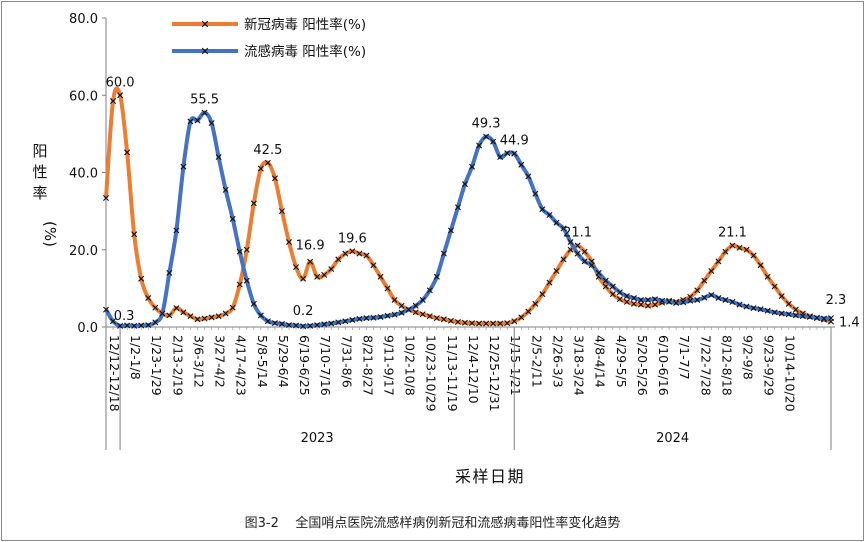  Describe the element at coordinates (39, 151) in the screenshot. I see `y-axis-title-char: 阳` at that location.